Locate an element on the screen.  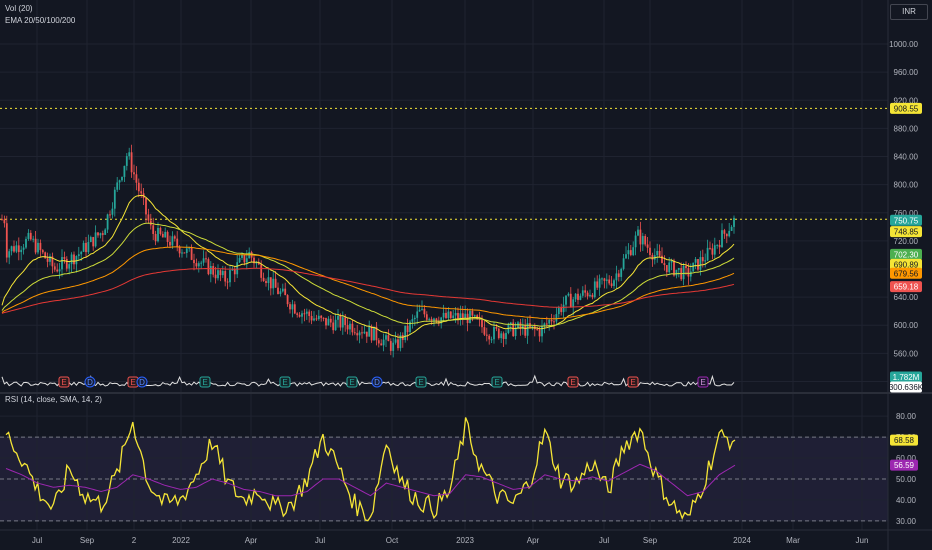
rsi-y-tick-label: 80.00 is located at coordinates (906, 416).